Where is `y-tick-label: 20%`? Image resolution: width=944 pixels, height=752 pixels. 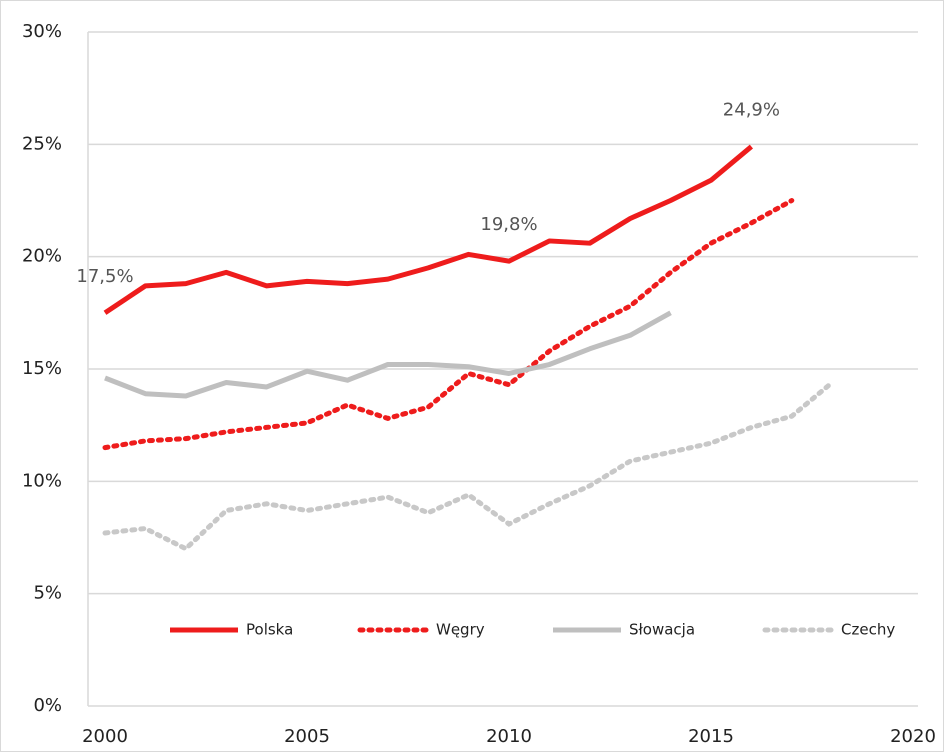
y-tick-label: 20% is located at coordinates (42, 256).